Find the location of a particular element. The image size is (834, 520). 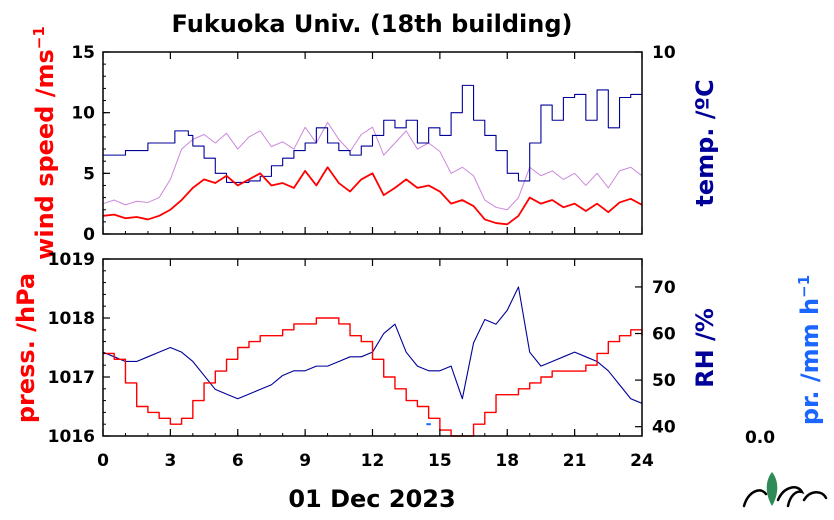

rh-ytick-label: 70 is located at coordinates (664, 288).